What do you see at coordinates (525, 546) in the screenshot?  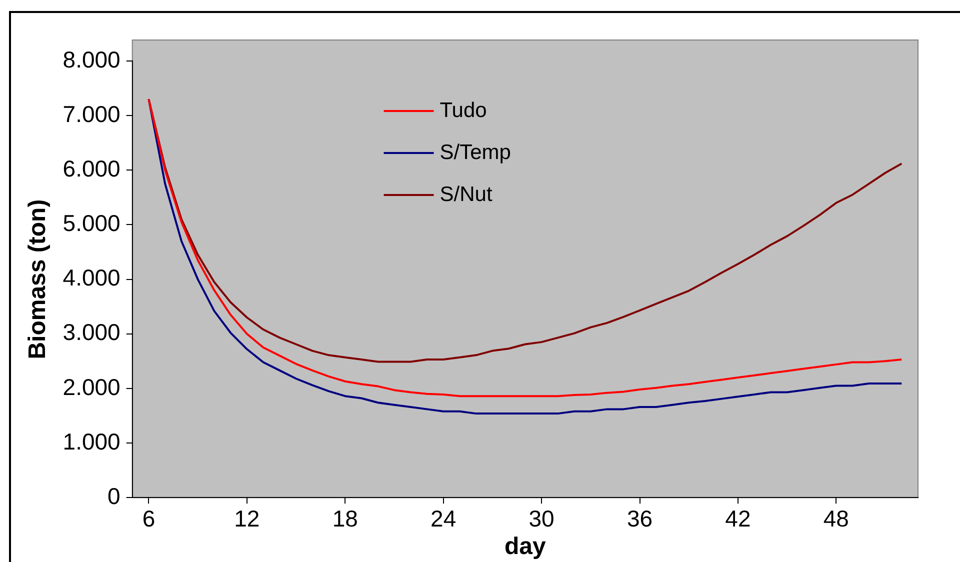 I see `x-axis-title: day` at bounding box center [525, 546].